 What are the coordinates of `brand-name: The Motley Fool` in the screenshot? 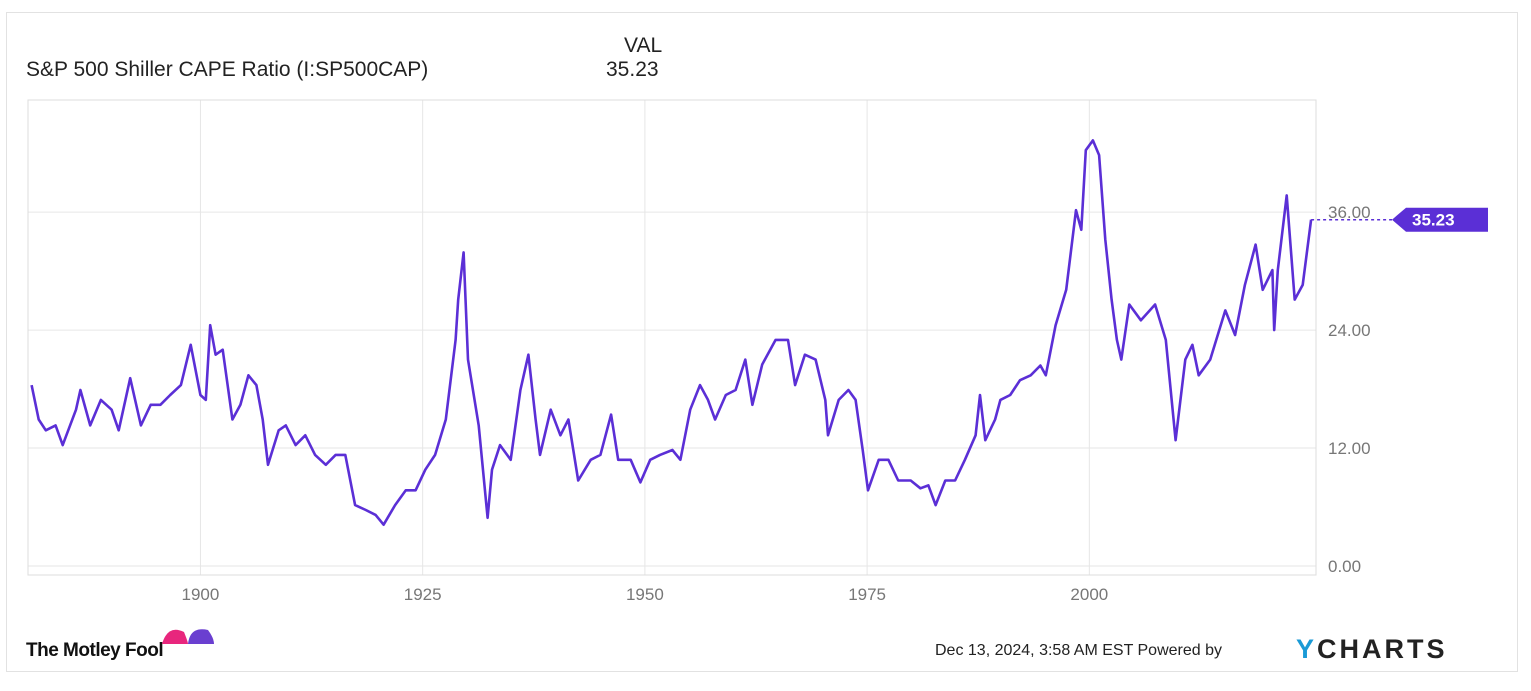 It's located at (95, 650).